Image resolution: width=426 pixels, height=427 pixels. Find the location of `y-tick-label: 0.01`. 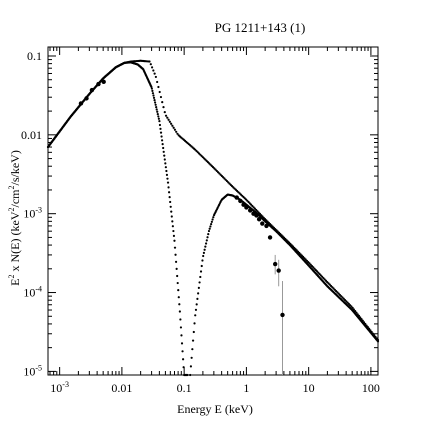

y-tick-label: 0.01 is located at coordinates (31, 135).